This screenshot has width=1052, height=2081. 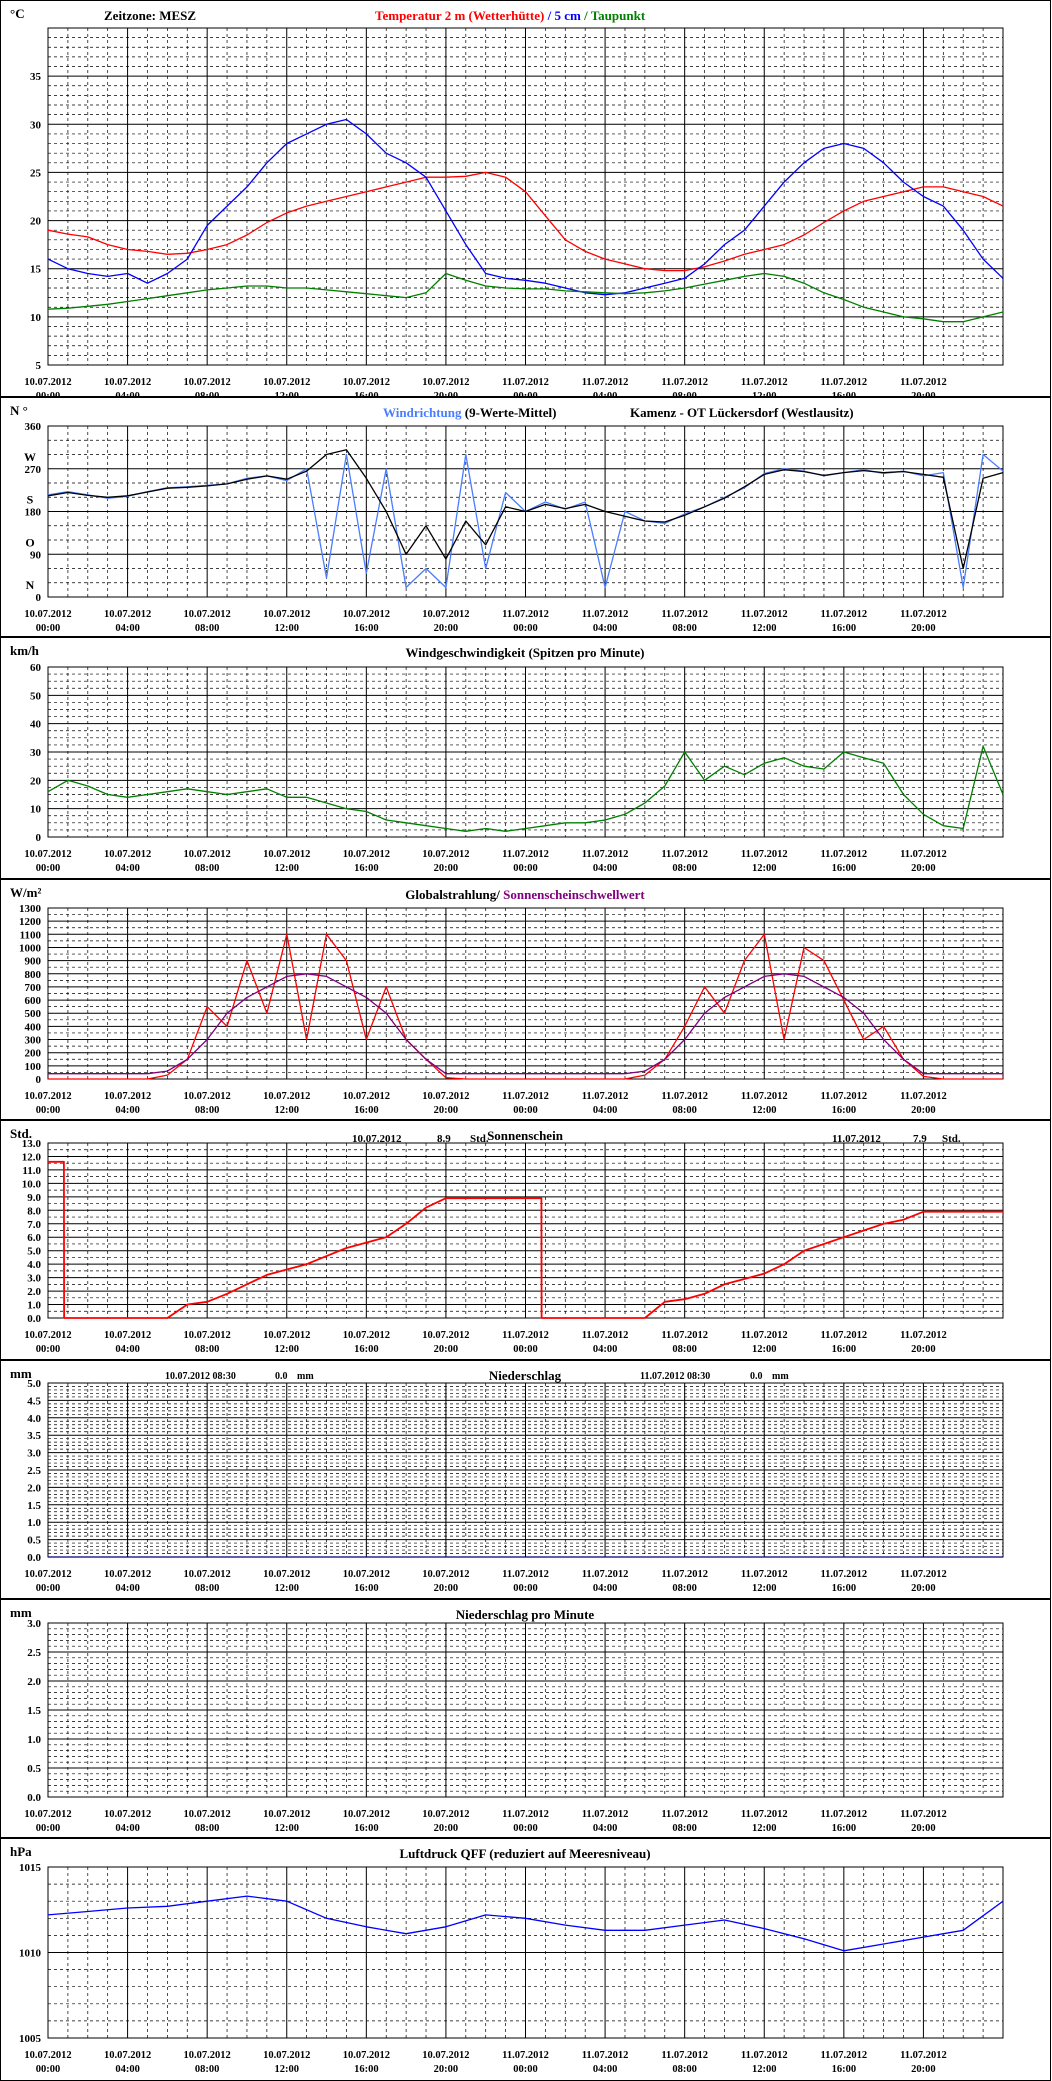 I want to click on y-tick-label: 5.0, so click(x=34, y=1252).